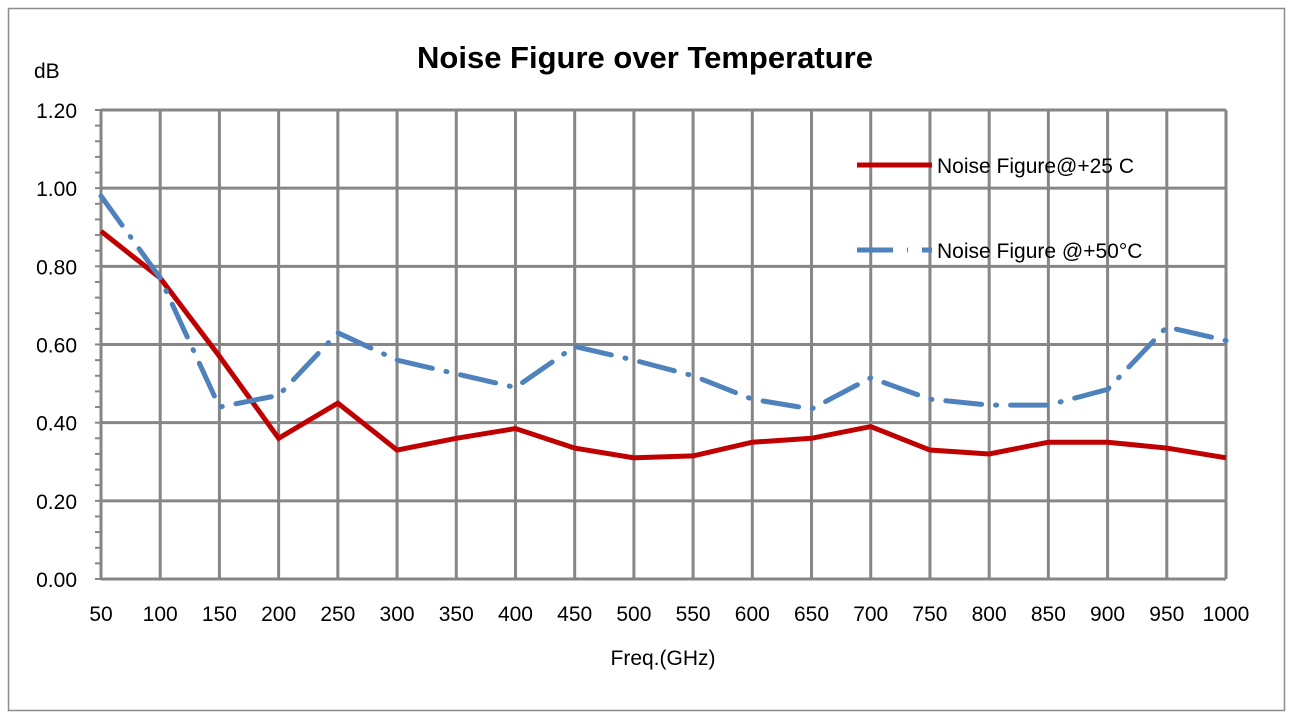 The image size is (1299, 721). Describe the element at coordinates (1226, 614) in the screenshot. I see `x-tick-label: 1000` at that location.